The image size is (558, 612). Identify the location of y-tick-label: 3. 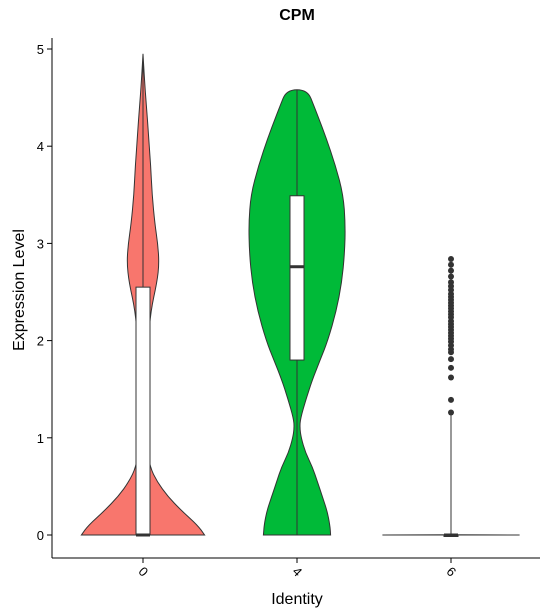
(40, 243).